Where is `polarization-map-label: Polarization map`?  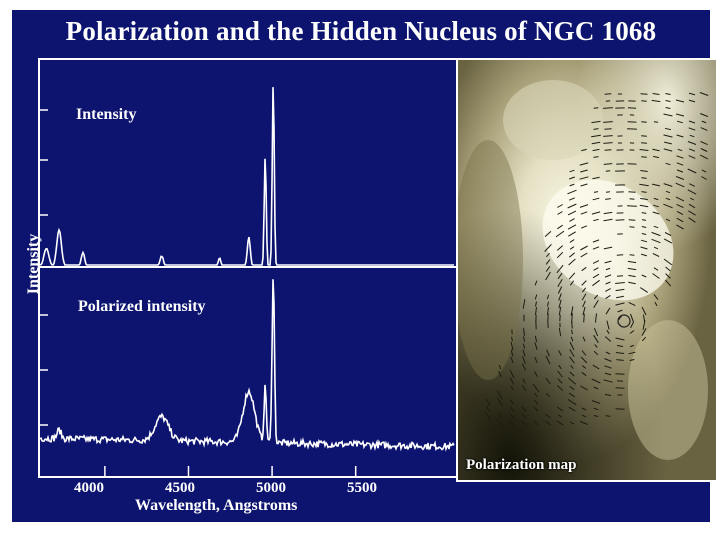 polarization-map-label: Polarization map is located at coordinates (521, 465).